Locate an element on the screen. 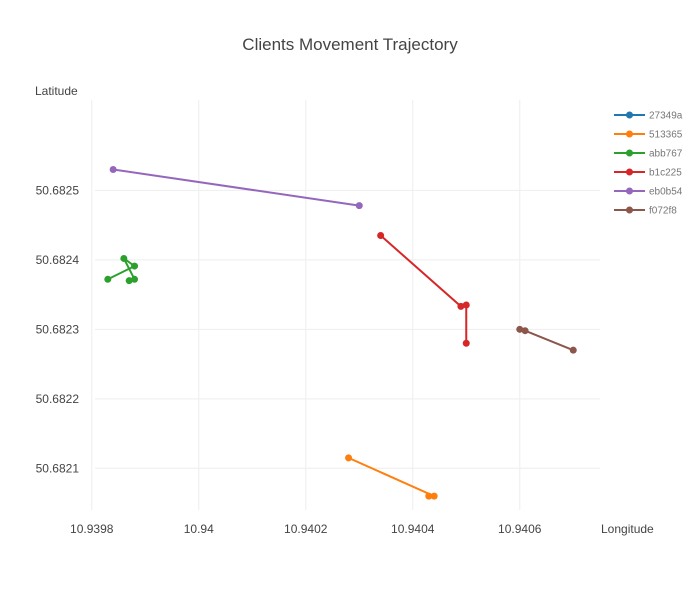  legend-label: f072f8 is located at coordinates (663, 211).